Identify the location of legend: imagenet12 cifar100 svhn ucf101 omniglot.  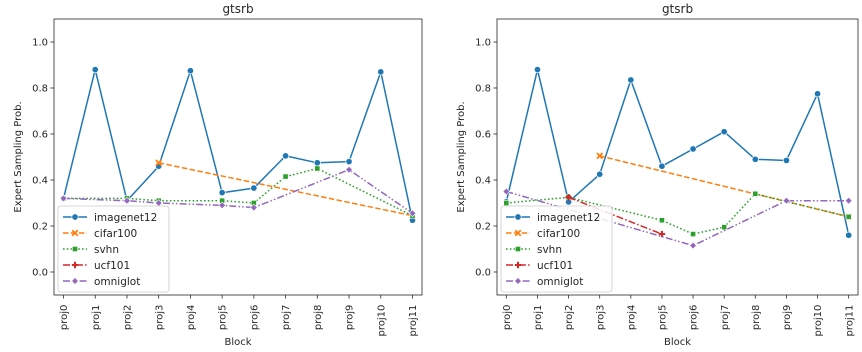
(113, 249).